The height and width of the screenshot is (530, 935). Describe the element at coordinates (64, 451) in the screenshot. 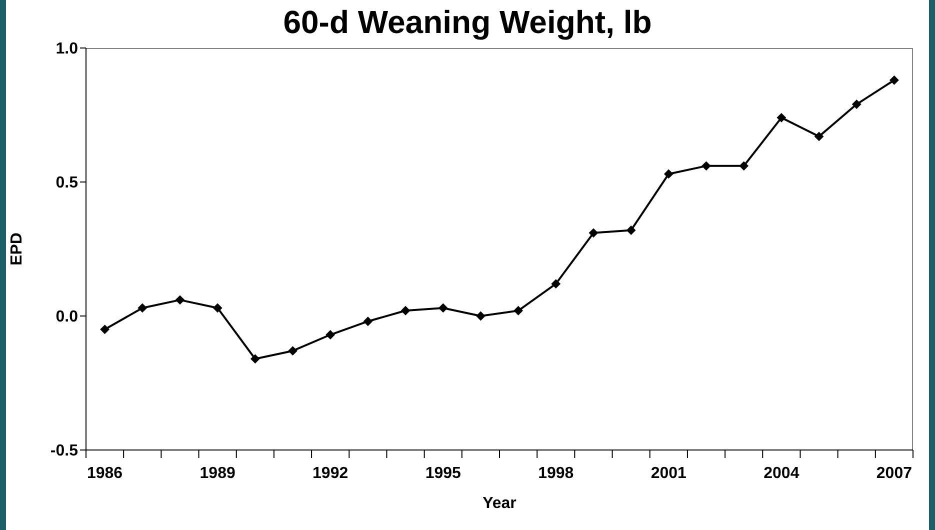

I see `y-tick-label: -0.5` at that location.